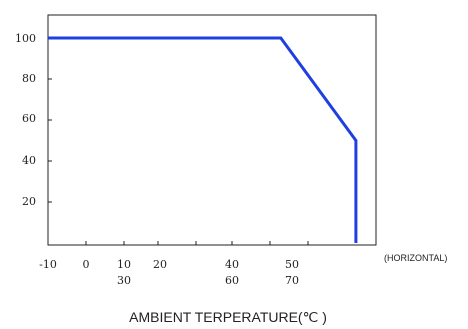 The width and height of the screenshot is (468, 329). Describe the element at coordinates (25, 38) in the screenshot. I see `y-tick-label: 100` at that location.